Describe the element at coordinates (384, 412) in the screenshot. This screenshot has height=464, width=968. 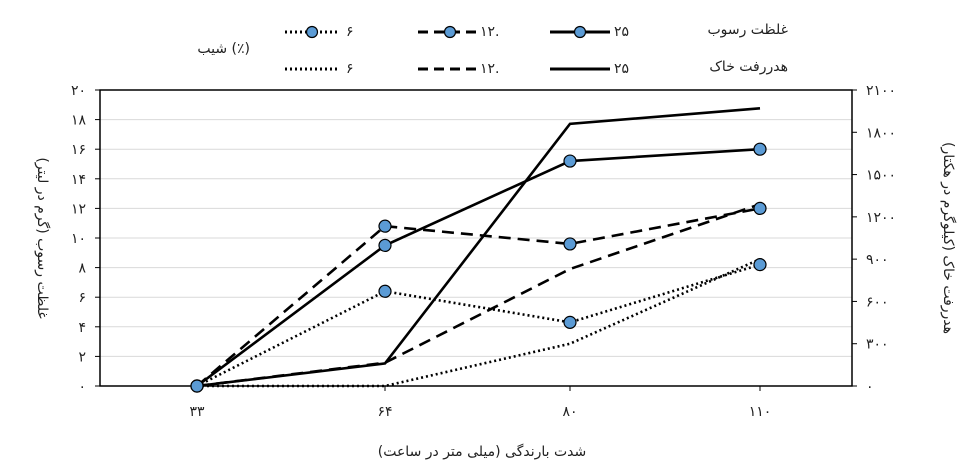
I see `x-tick-label: ۶۴` at that location.